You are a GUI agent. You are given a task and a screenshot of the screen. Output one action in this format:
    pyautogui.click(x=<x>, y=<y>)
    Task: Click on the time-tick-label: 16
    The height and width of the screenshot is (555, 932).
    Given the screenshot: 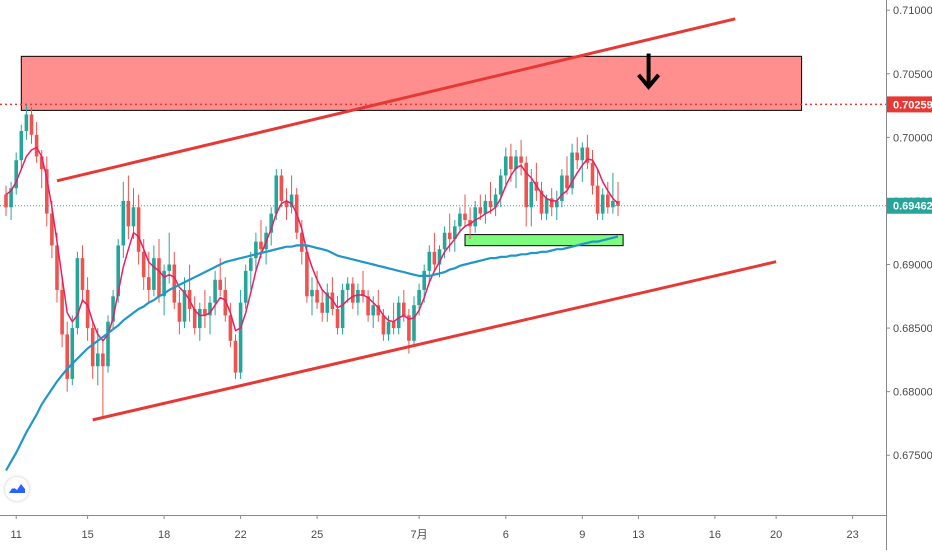 What is the action you would take?
    pyautogui.click(x=715, y=535)
    